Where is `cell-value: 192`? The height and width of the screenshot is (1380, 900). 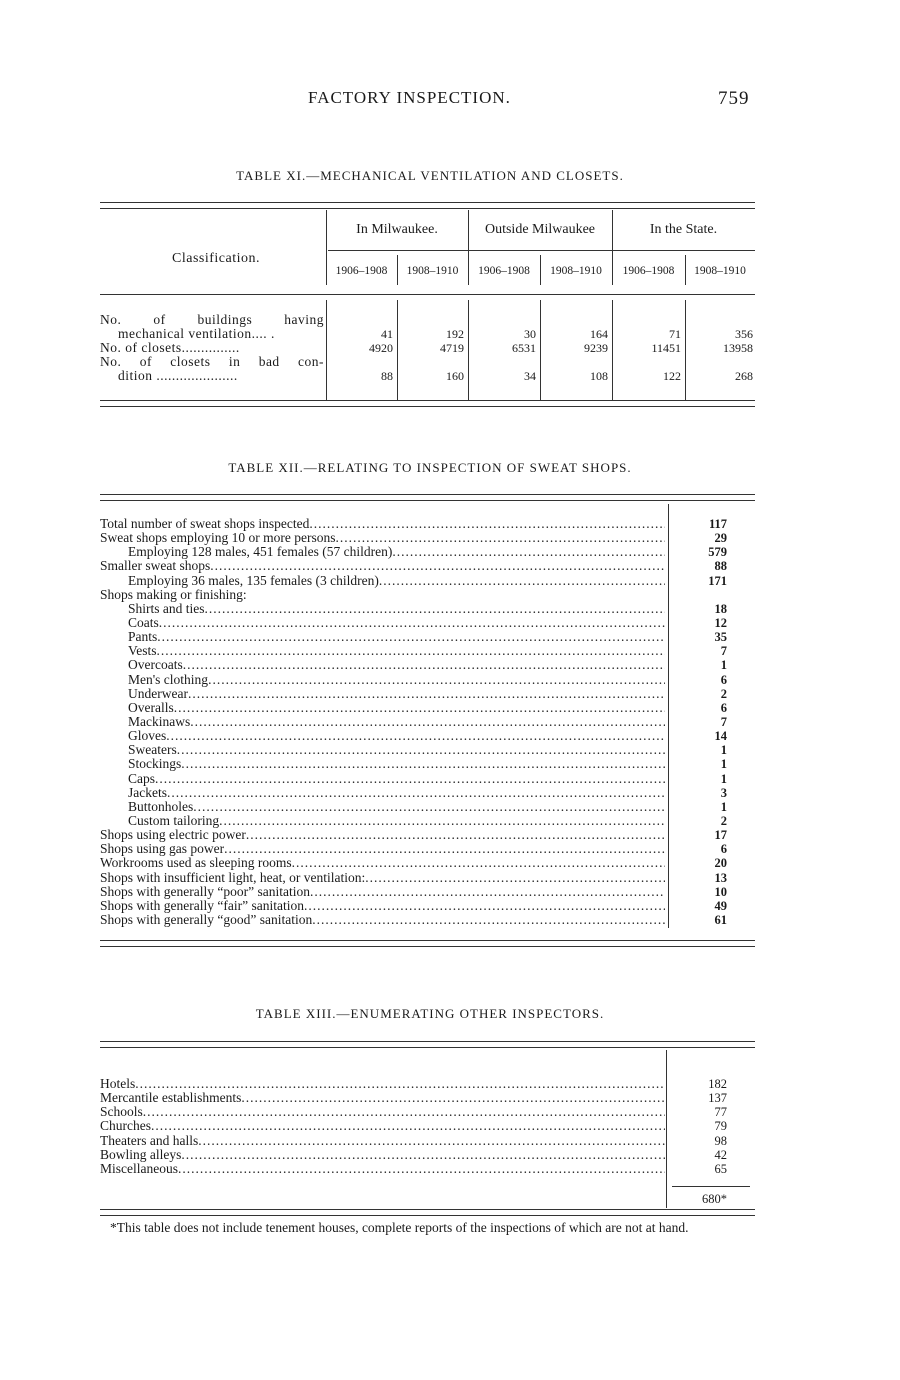 cell-value: 192 is located at coordinates (455, 334).